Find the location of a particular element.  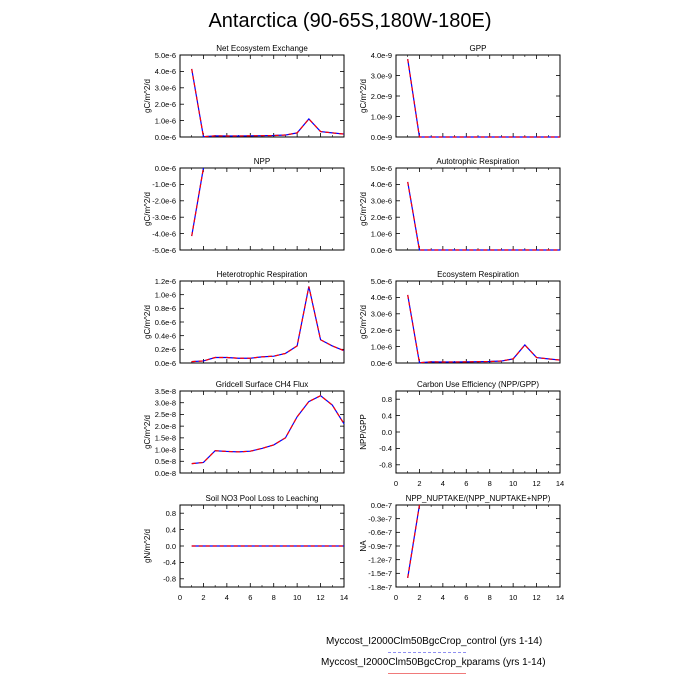

y-axis-label: NPP/GPP is located at coordinates (363, 432).